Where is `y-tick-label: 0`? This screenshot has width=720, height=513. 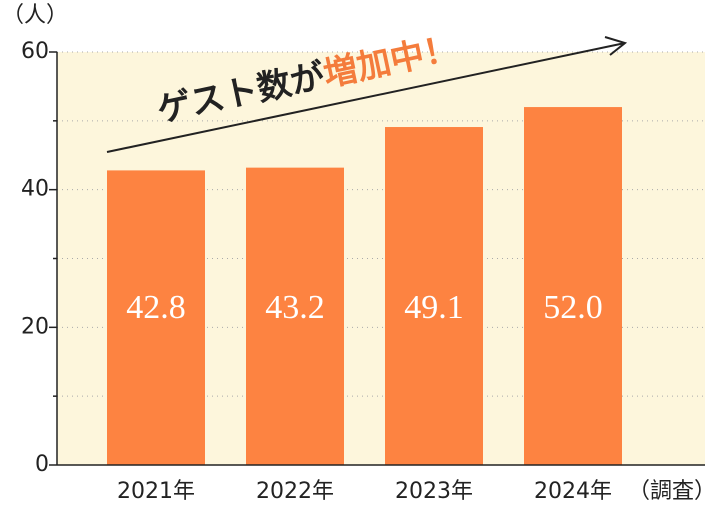
y-tick-label: 0 is located at coordinates (42, 464).